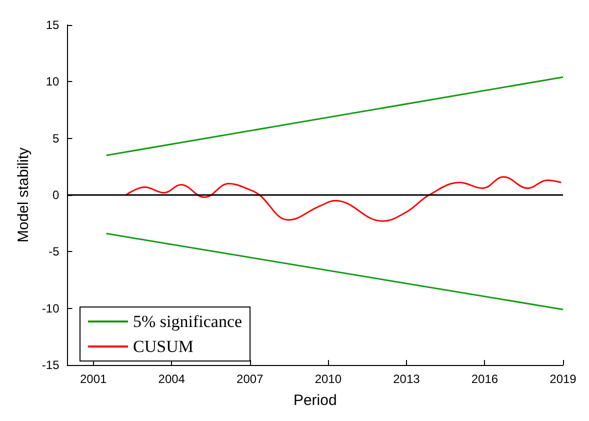 The width and height of the screenshot is (589, 421). Describe the element at coordinates (250, 379) in the screenshot. I see `x-tick-label: 2007` at that location.